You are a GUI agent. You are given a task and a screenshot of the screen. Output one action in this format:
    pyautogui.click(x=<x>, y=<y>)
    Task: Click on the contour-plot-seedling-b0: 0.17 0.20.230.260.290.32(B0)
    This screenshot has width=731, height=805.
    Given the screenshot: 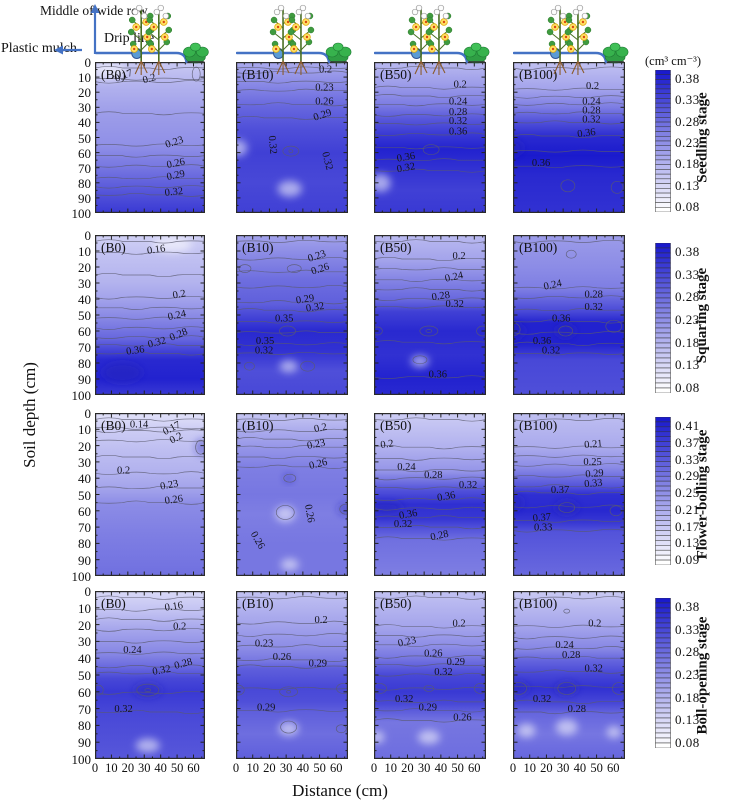 What is the action you would take?
    pyautogui.click(x=150, y=137)
    